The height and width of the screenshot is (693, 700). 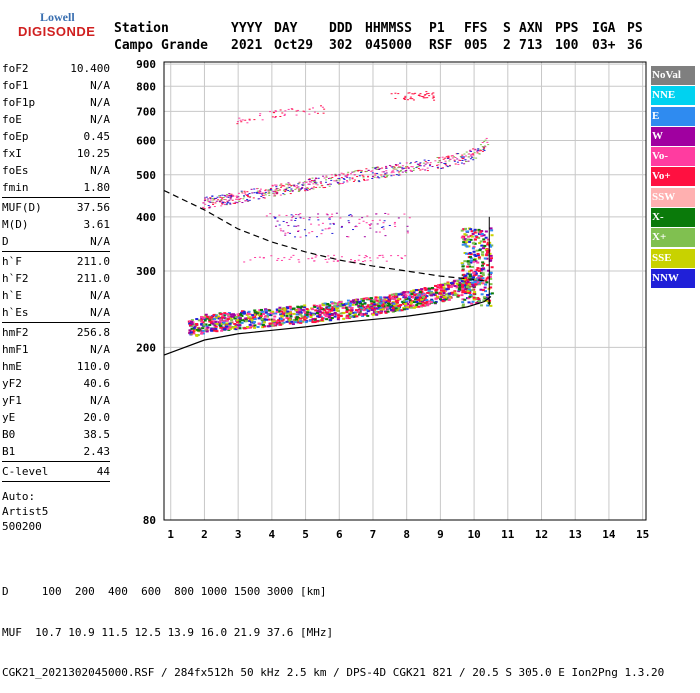 I want to click on param-yf2: yF2 40.6, so click(x=56, y=383).